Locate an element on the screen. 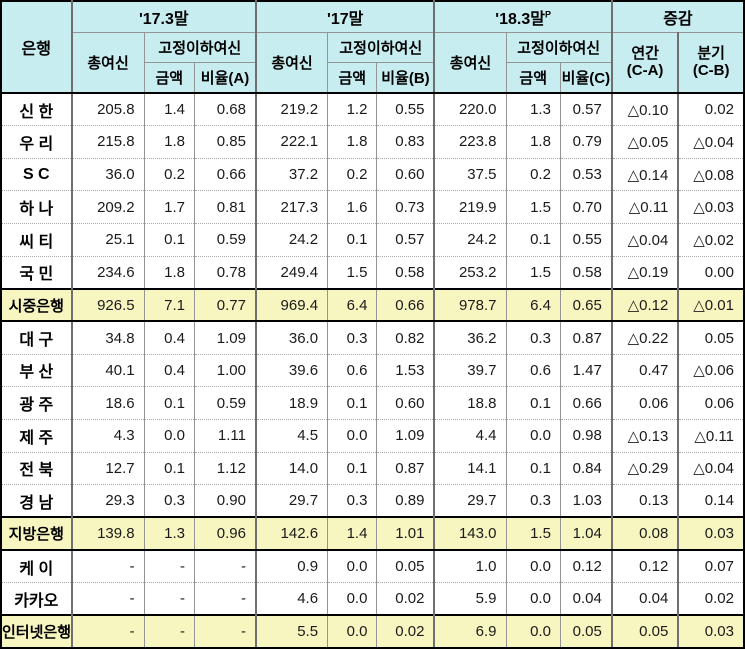 This screenshot has width=745, height=649. header-period-17: '17말 is located at coordinates (344, 16).